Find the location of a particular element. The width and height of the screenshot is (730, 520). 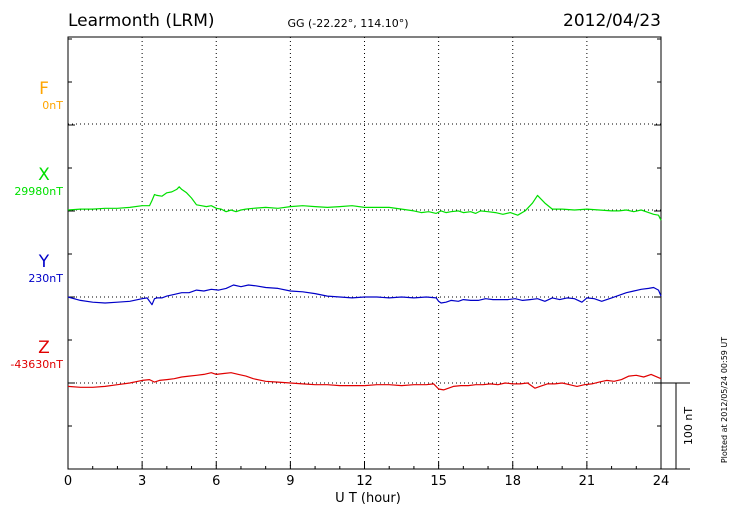

x-tick-labels: 0 3 6 9 12 15 18 21 24 is located at coordinates (366, 481).